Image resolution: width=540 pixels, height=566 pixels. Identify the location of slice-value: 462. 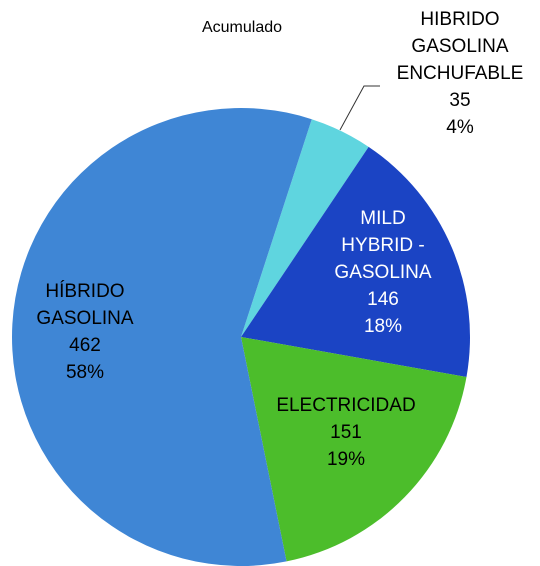
(85, 345).